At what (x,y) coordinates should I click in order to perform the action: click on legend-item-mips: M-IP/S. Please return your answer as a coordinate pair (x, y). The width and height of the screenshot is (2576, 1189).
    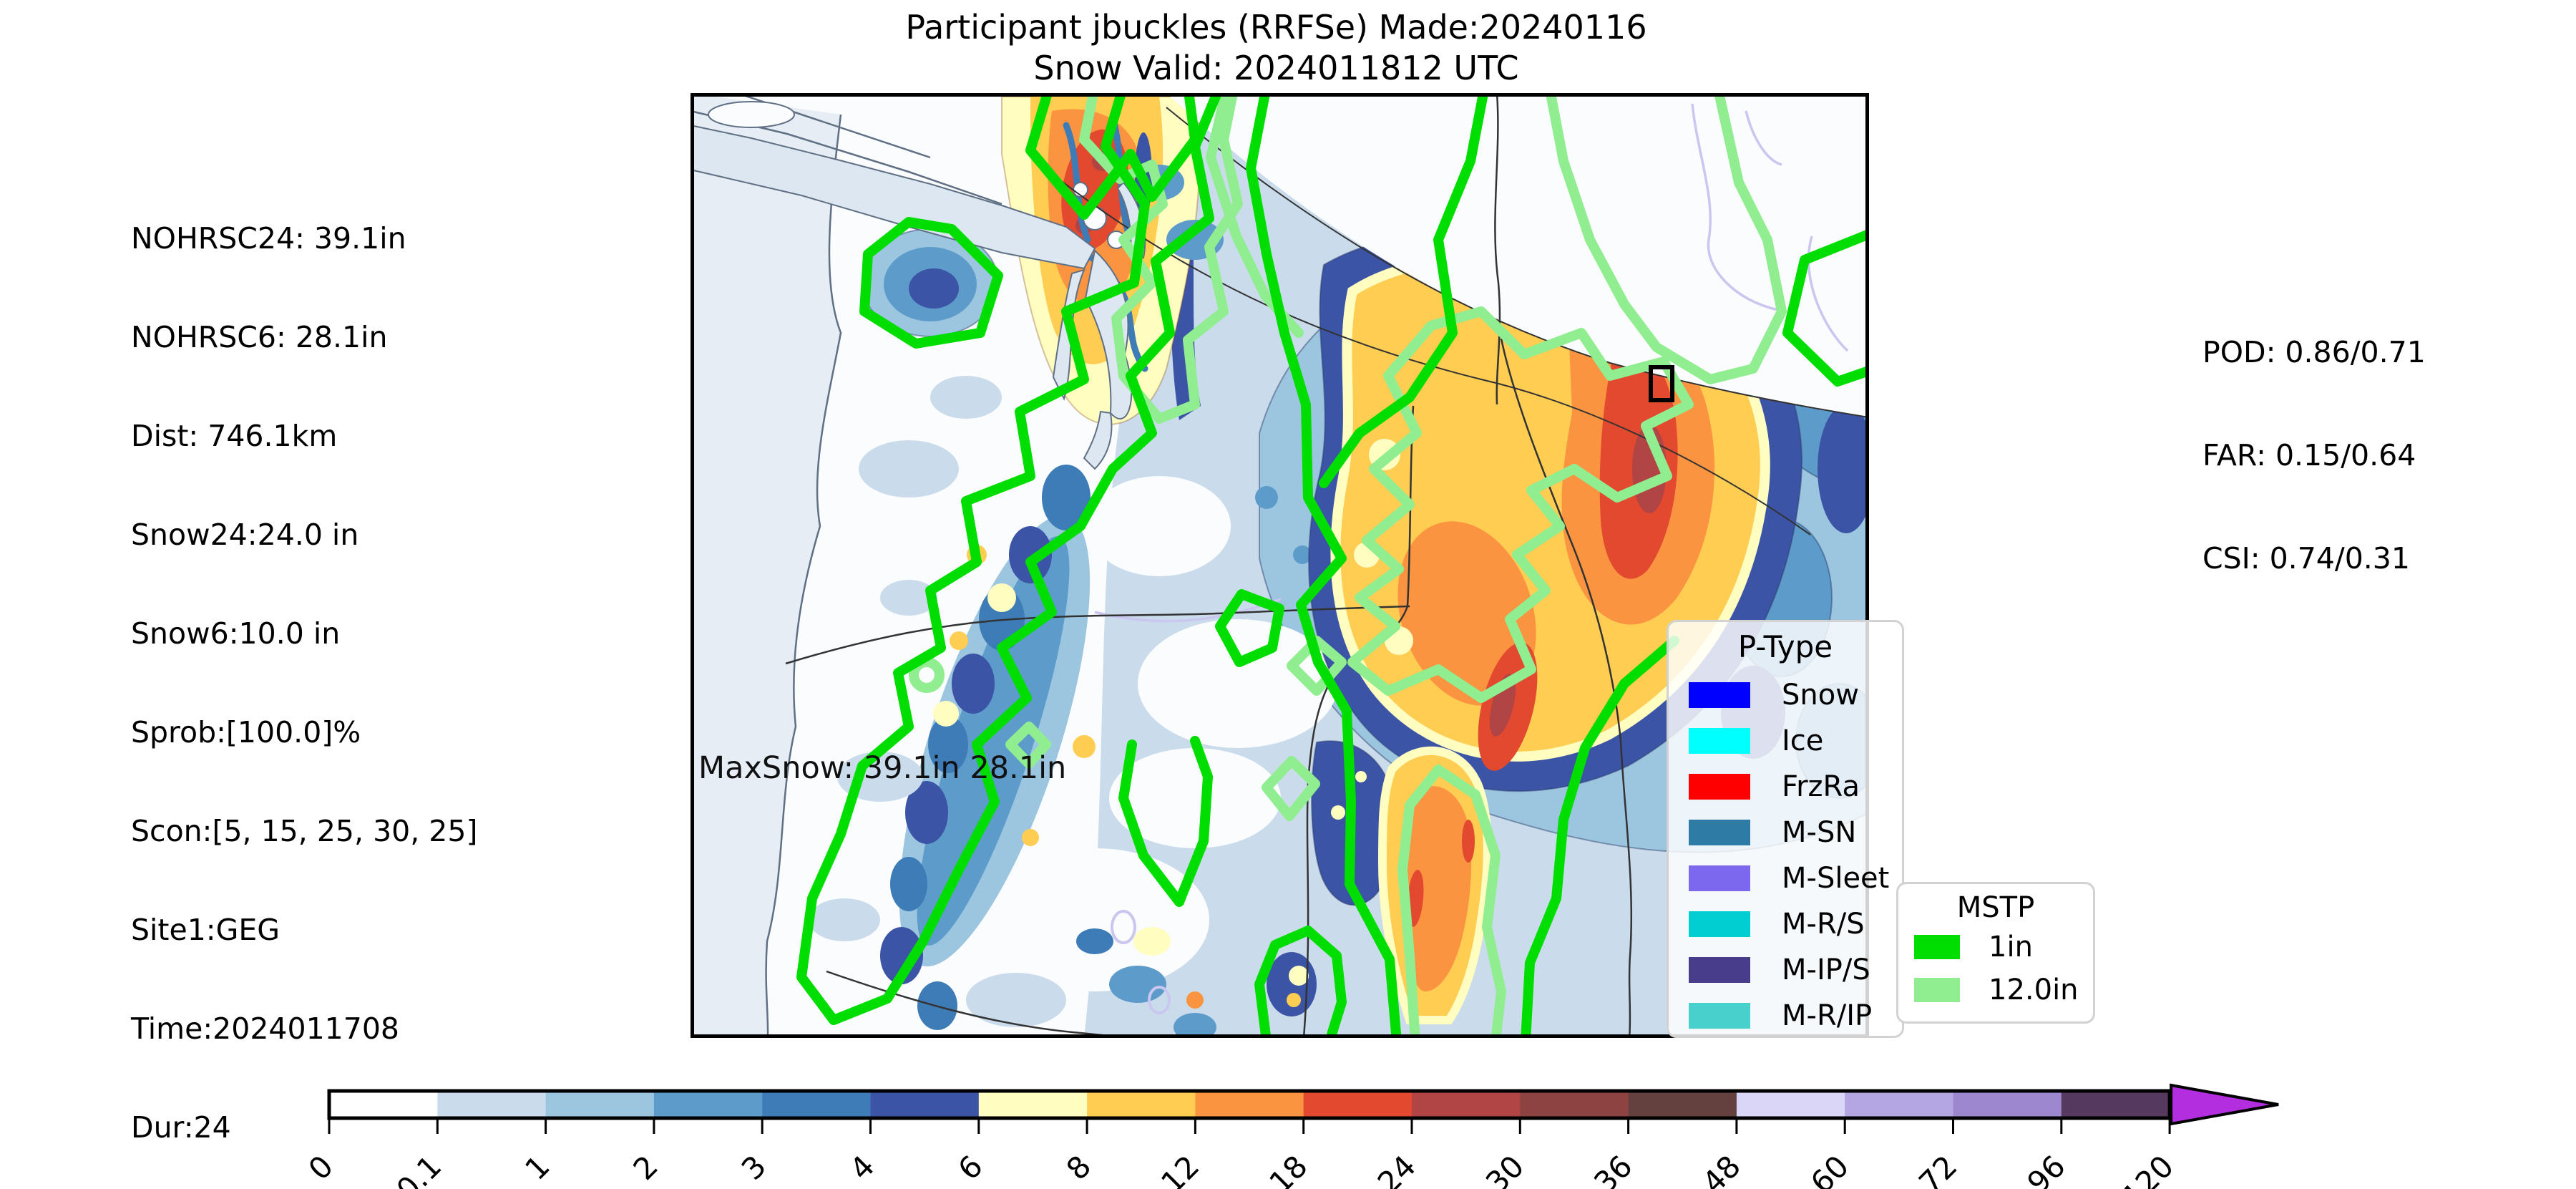
    Looking at the image, I should click on (1779, 969).